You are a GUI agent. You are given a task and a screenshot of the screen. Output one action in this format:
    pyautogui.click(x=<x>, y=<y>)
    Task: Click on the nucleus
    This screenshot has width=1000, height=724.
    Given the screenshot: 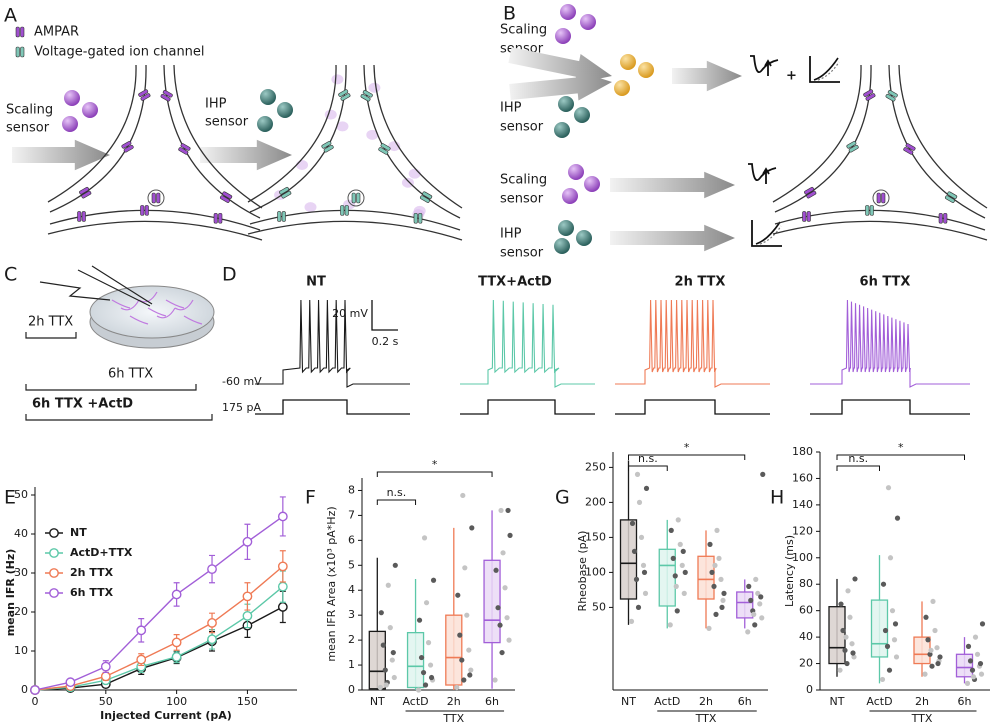 What is the action you would take?
    pyautogui.click(x=156, y=198)
    